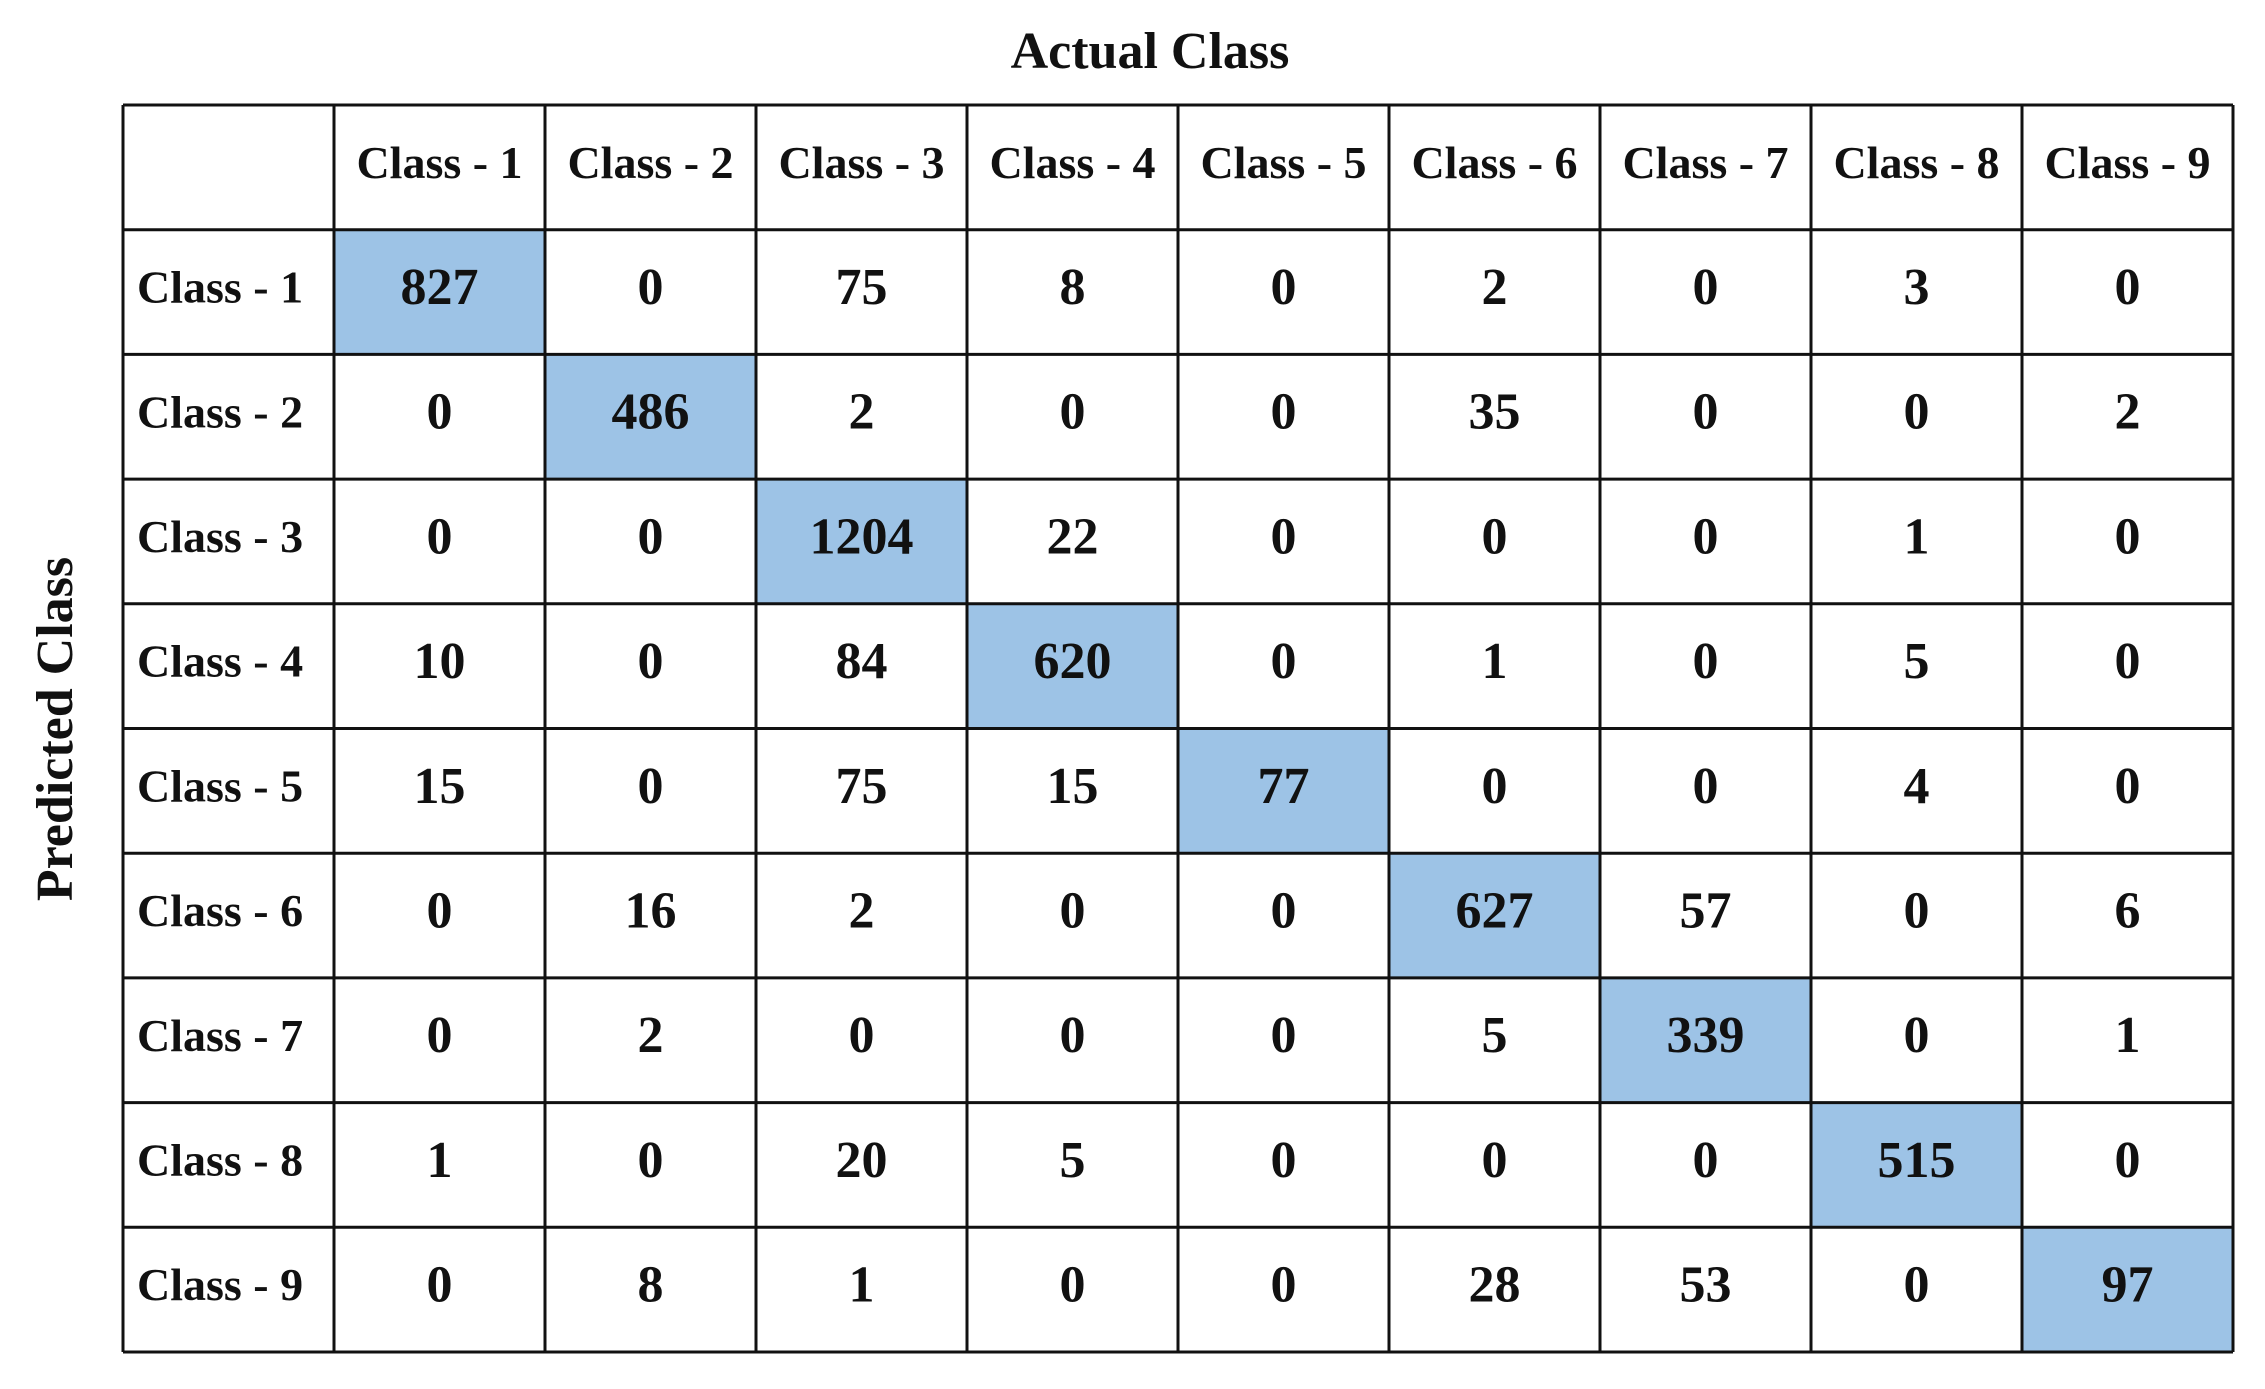  What do you see at coordinates (861, 162) in the screenshot?
I see `column-header: Class - 3` at bounding box center [861, 162].